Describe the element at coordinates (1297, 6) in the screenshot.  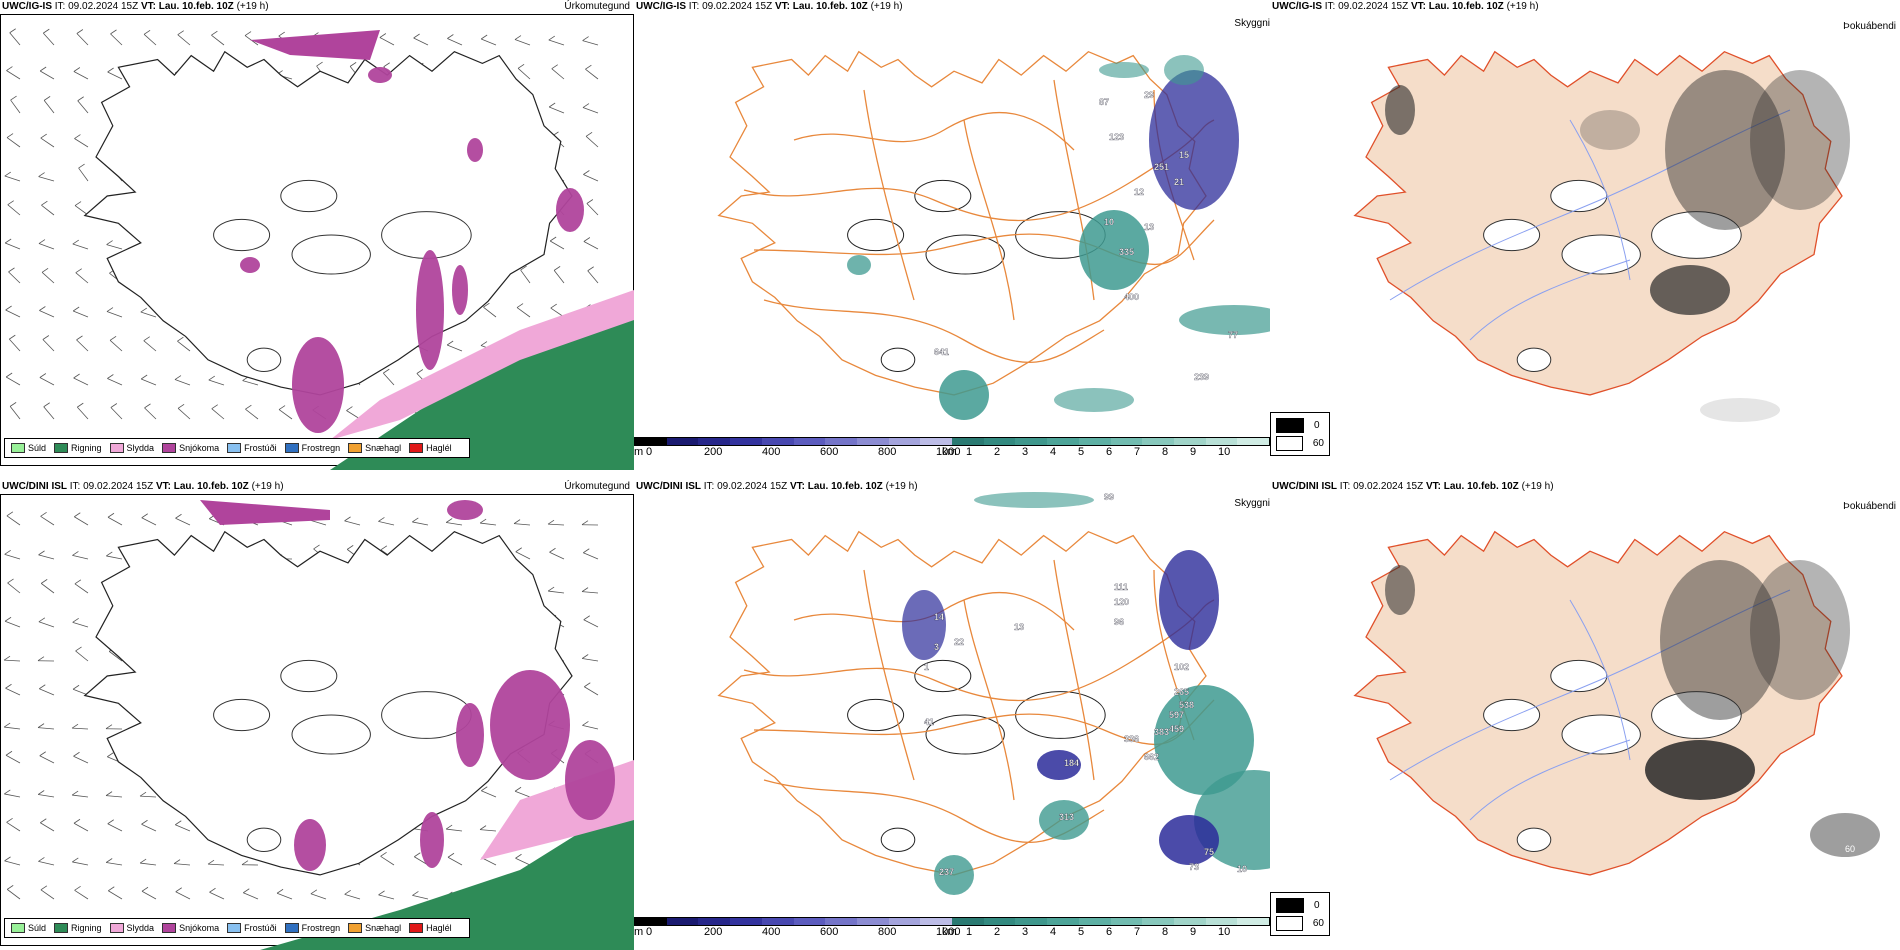
I see `model-name: UWC/IG-IS` at that location.